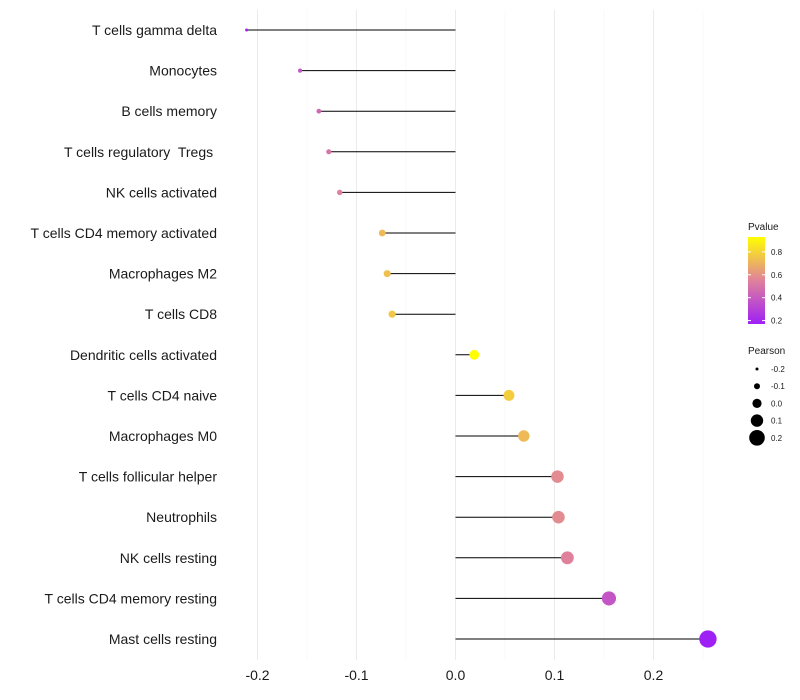 This screenshot has width=800, height=700. I want to click on pvalue-legend: Pvalue 0.2 0.4 0.6 0.8, so click(765, 274).